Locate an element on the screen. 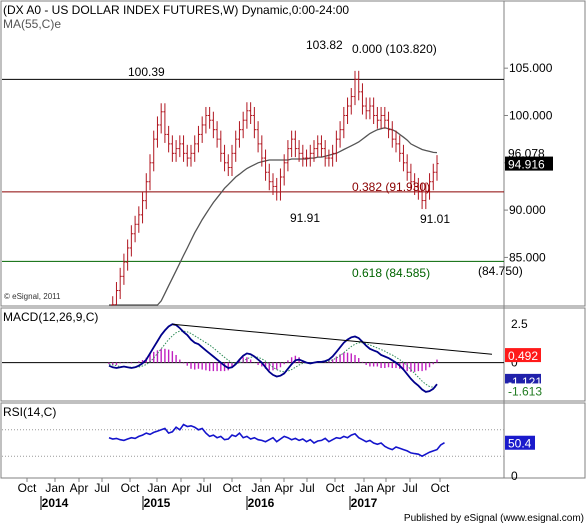 The width and height of the screenshot is (588, 526). fib-label-0: 0.000 (103.820) is located at coordinates (394, 49).